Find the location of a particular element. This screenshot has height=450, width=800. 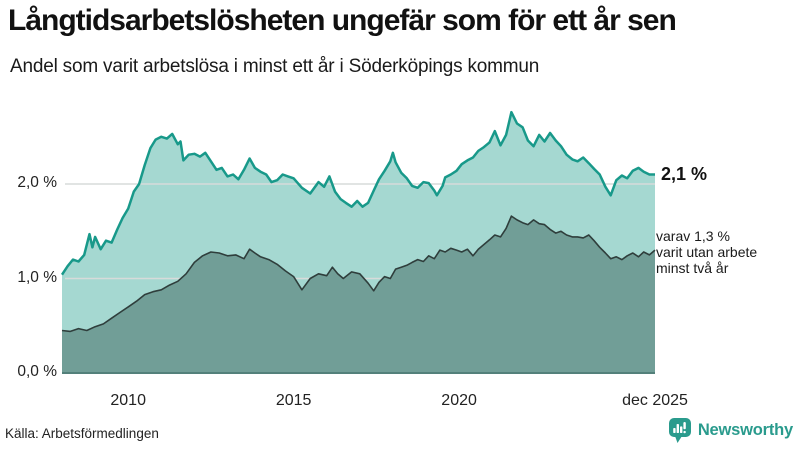

y-axis-label-1: 1,0 % is located at coordinates (37, 277).